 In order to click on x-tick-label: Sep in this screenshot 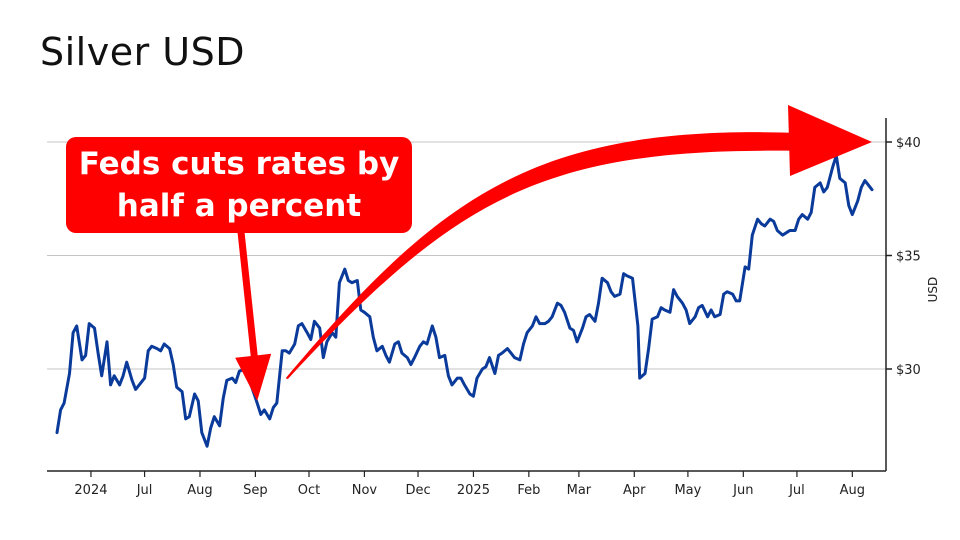, I will do `click(255, 490)`.